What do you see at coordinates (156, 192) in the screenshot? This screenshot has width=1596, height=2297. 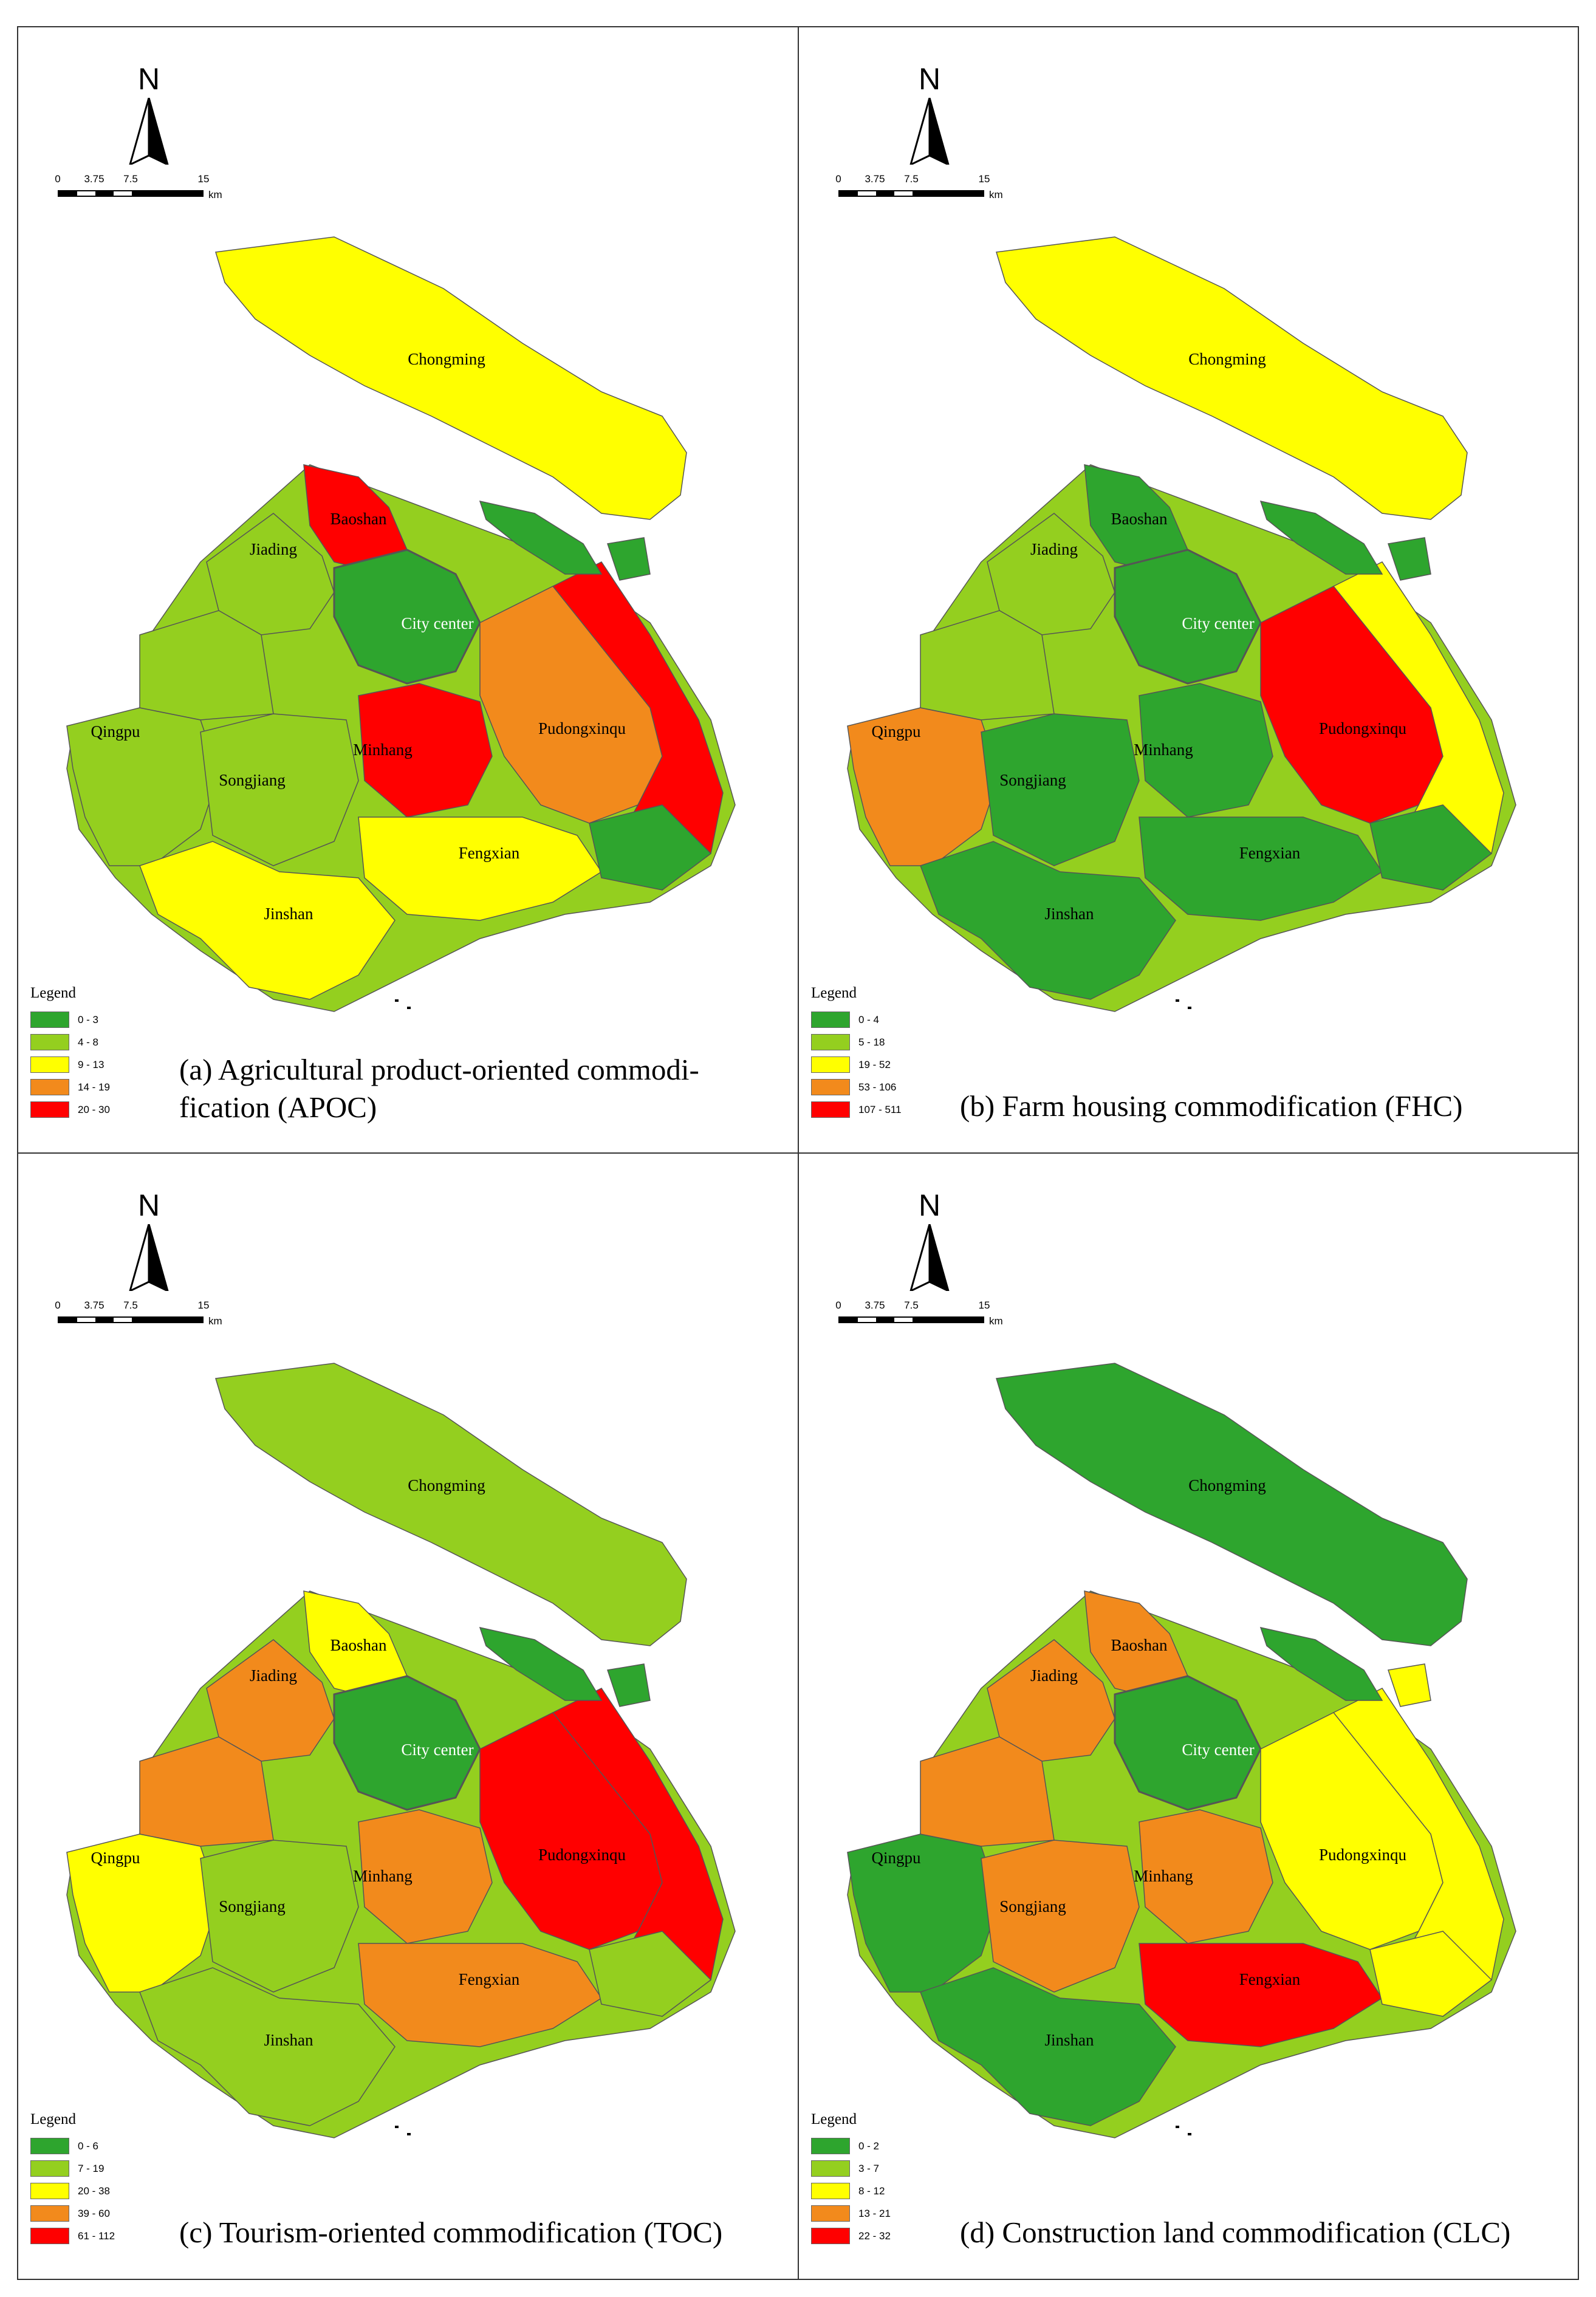 I see `scale-bar: 0 3.75 7.5 15 km` at bounding box center [156, 192].